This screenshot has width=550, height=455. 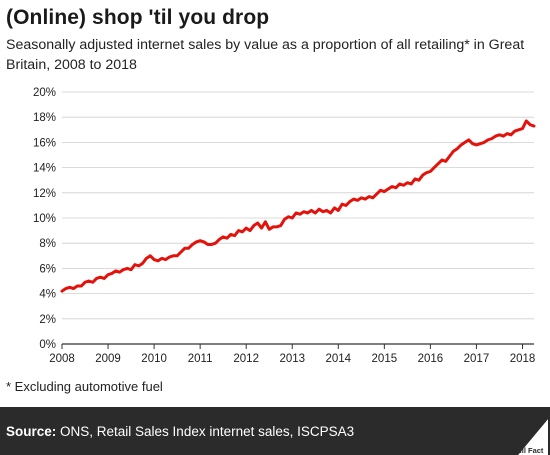 I want to click on y-tick-label: 4%, so click(x=47, y=295).